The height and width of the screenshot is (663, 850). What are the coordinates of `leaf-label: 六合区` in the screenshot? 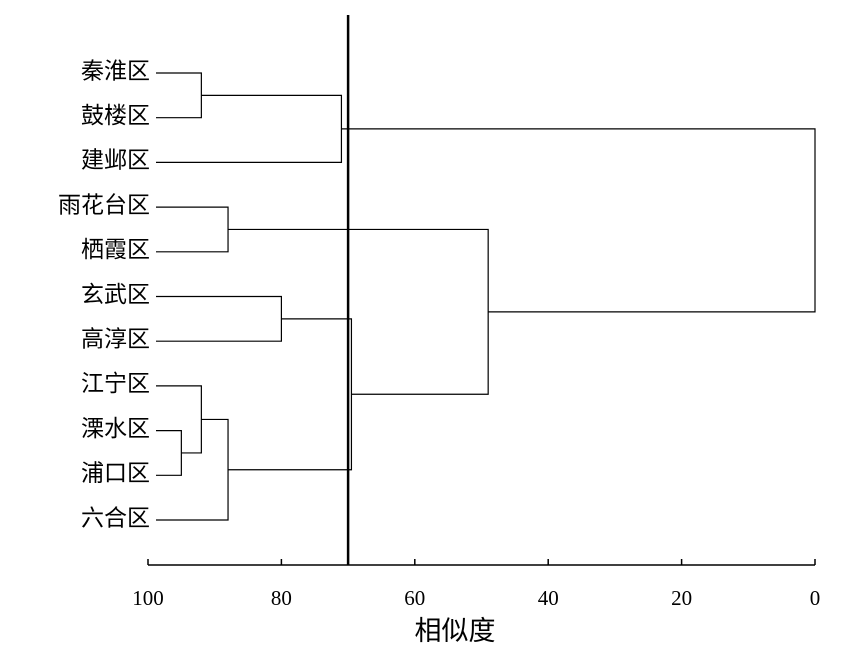 It's located at (115, 517).